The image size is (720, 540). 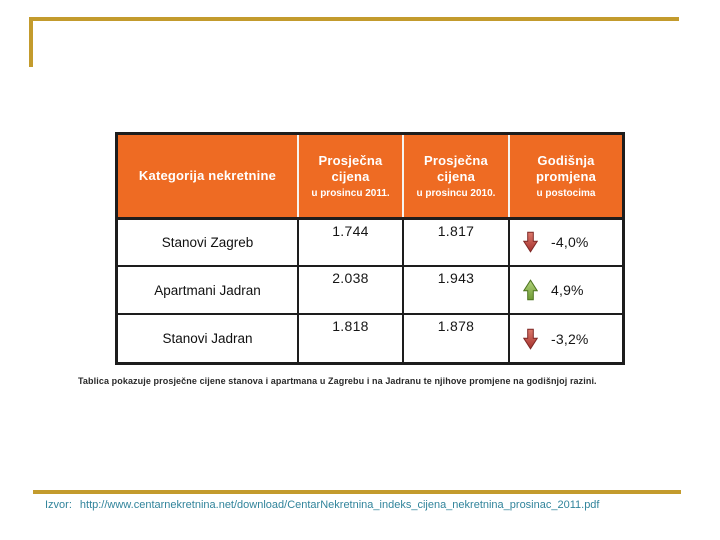 What do you see at coordinates (350, 338) in the screenshot?
I see `price-2011-cell: 1.818` at bounding box center [350, 338].